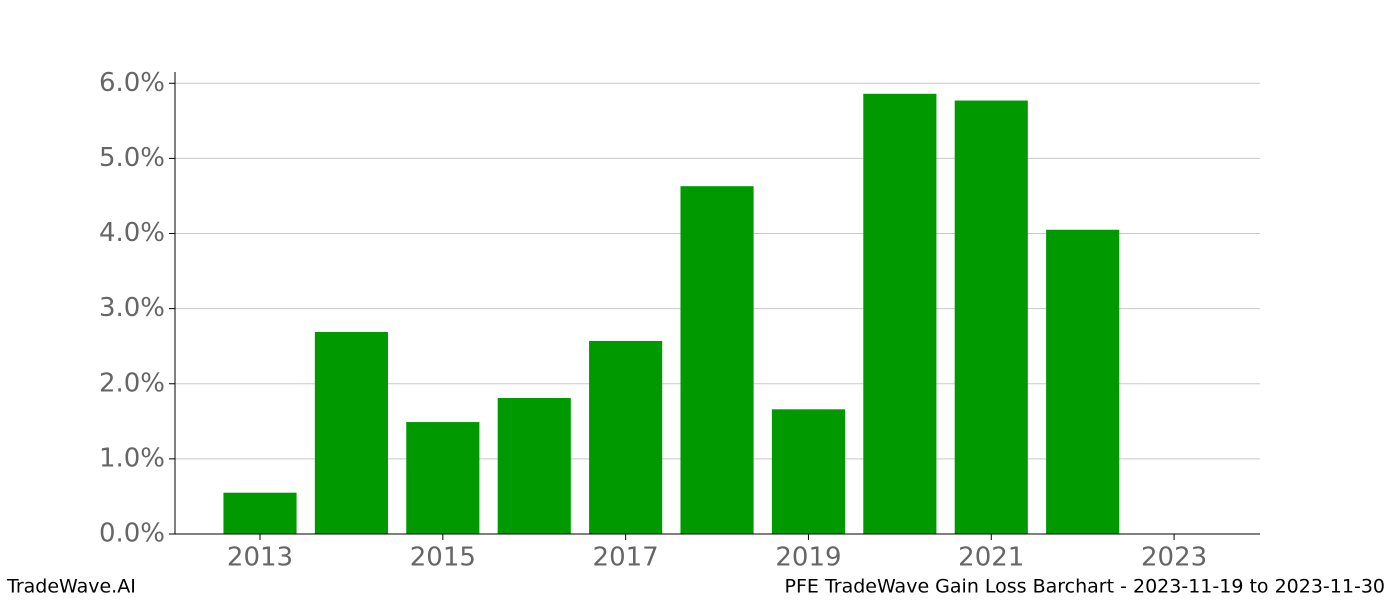 This screenshot has width=1400, height=600. What do you see at coordinates (132, 458) in the screenshot?
I see `y-tick-label: 1.0%` at bounding box center [132, 458].